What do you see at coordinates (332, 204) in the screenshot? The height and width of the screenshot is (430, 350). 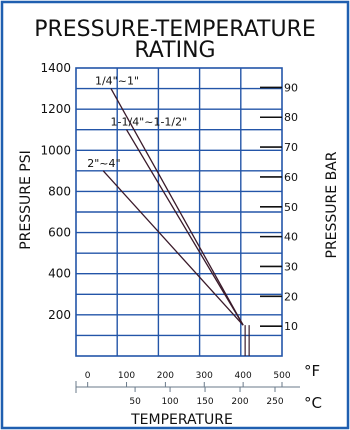 I see `y-axis-label-bar: PRESSURE BAR` at bounding box center [332, 204].